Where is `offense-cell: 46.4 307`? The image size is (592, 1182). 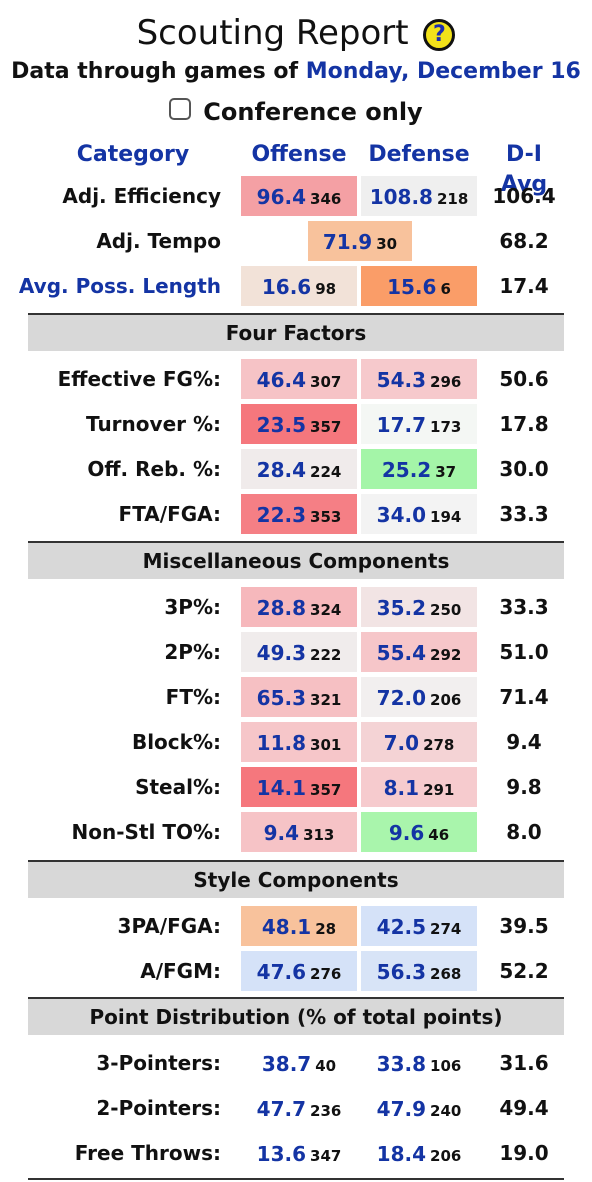 offense-cell: 46.4 307 is located at coordinates (299, 379).